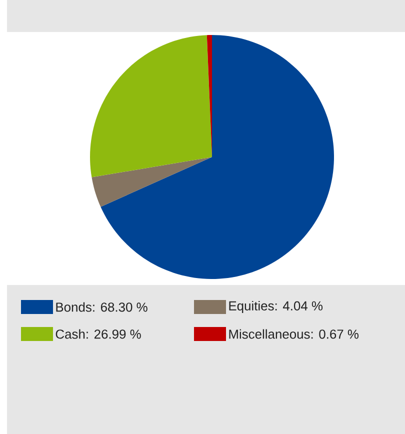  I want to click on legend-label: Cash: 26.99 %, so click(98, 334).